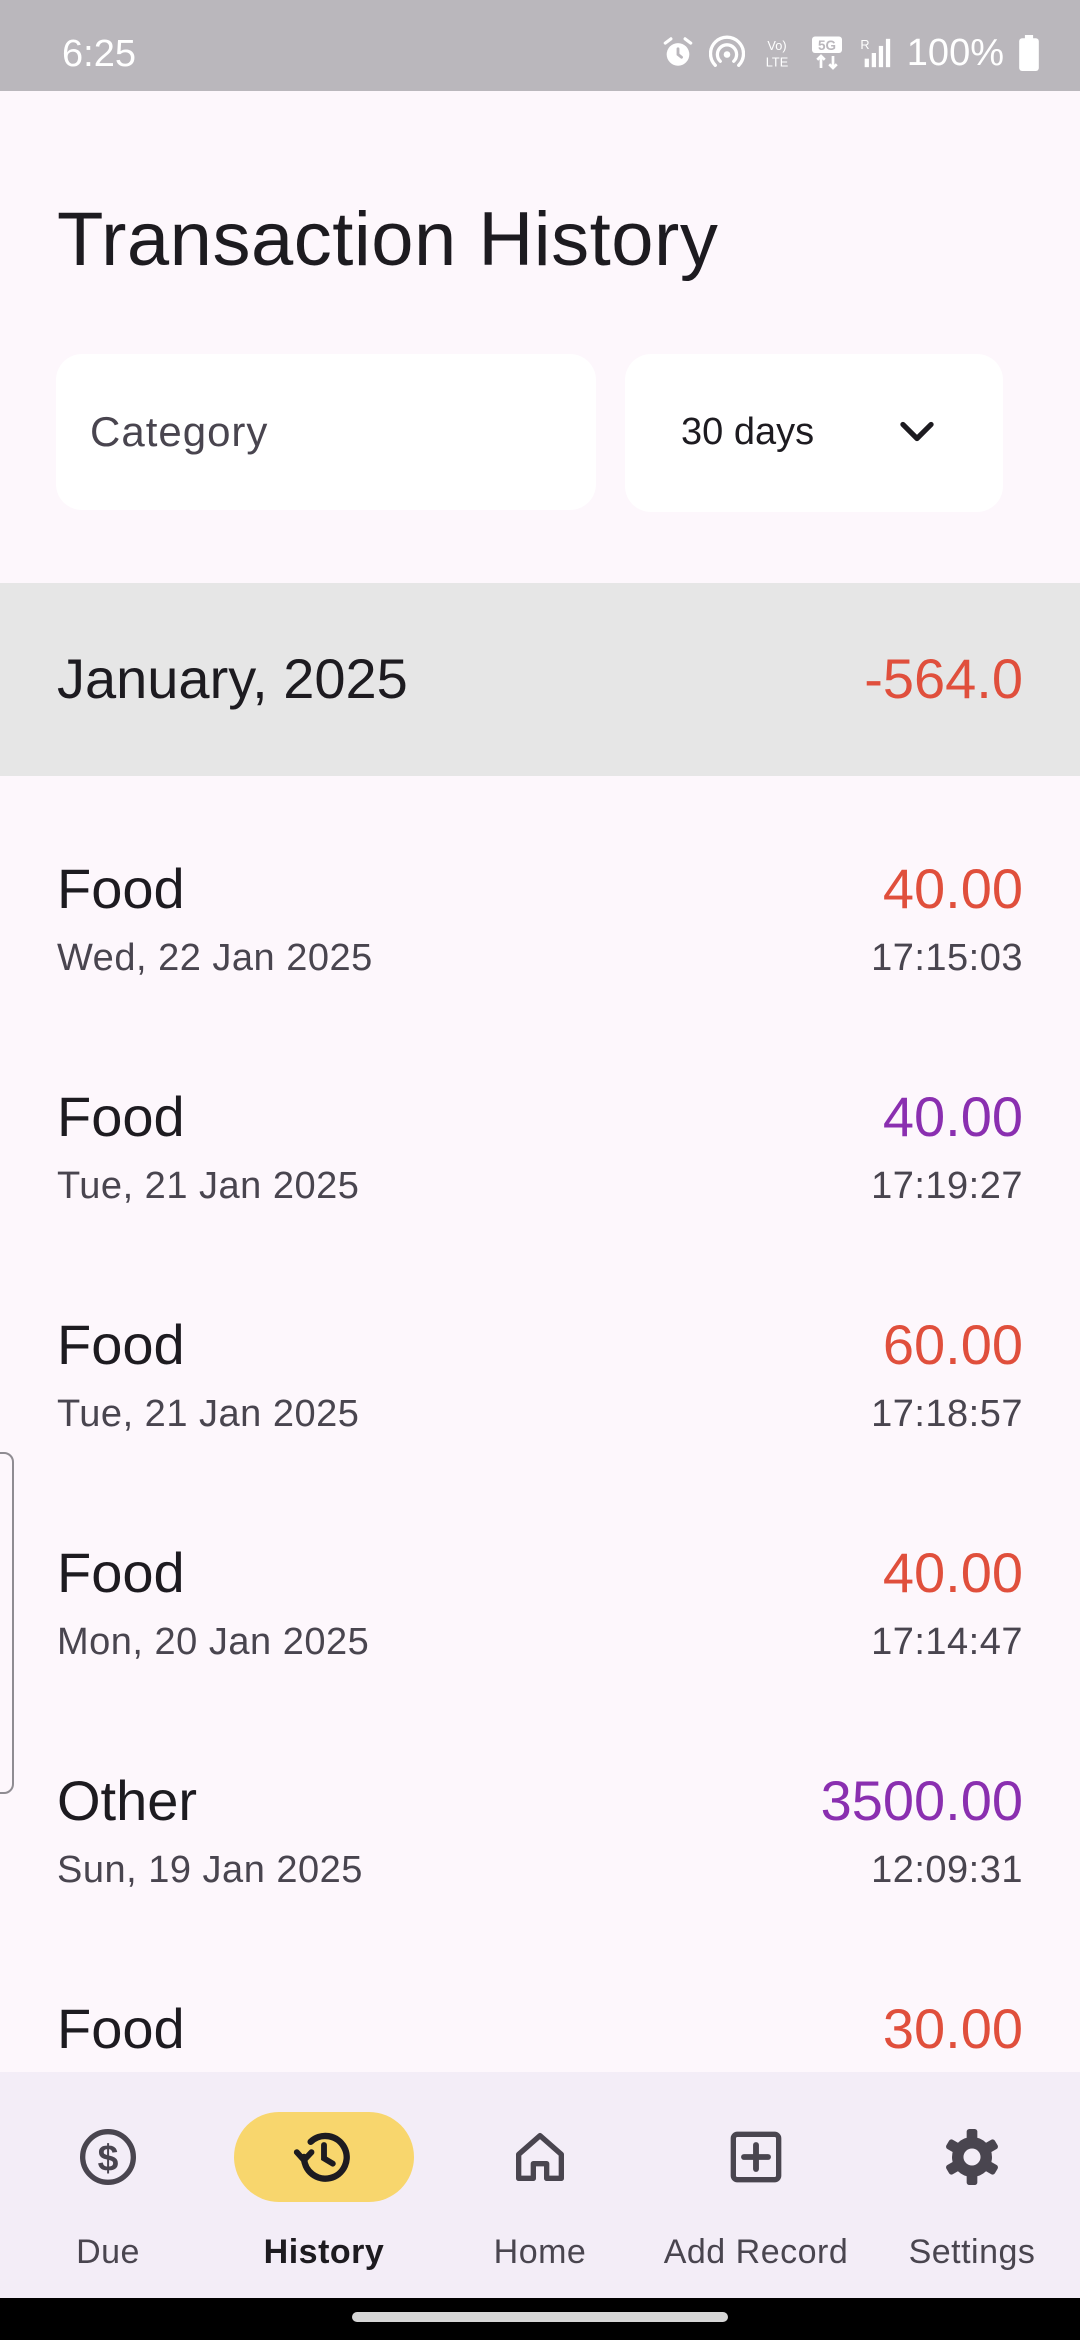 Image resolution: width=1080 pixels, height=2340 pixels. I want to click on page-title: Transaction History, so click(388, 239).